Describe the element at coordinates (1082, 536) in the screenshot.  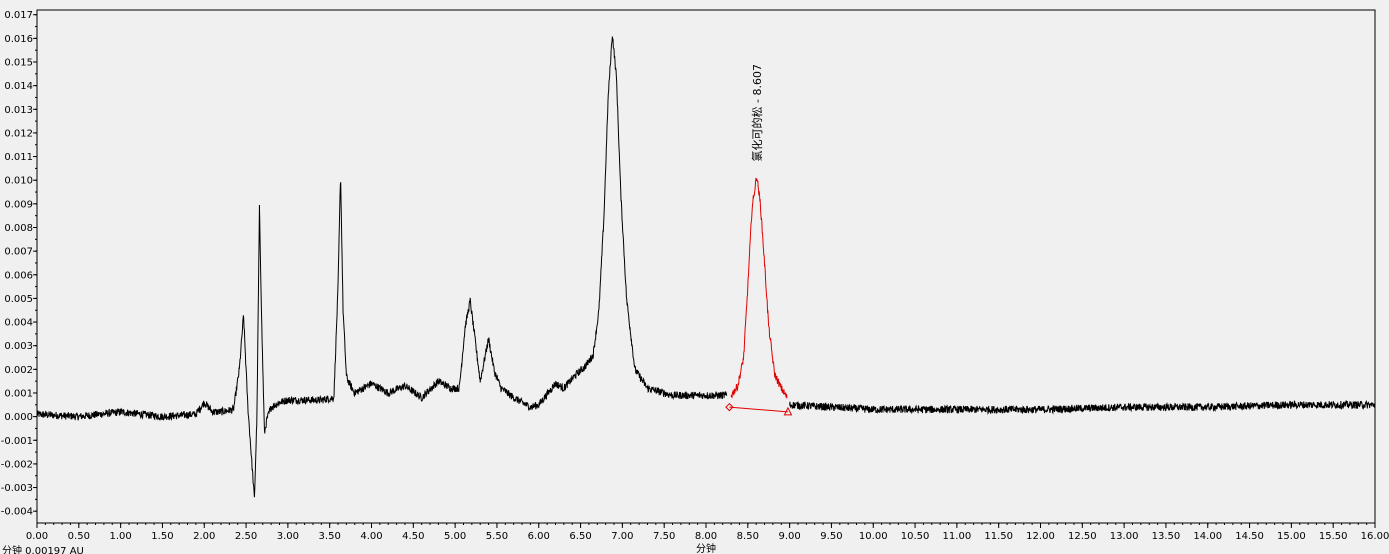
I see `x-tick-label: 12.50` at that location.